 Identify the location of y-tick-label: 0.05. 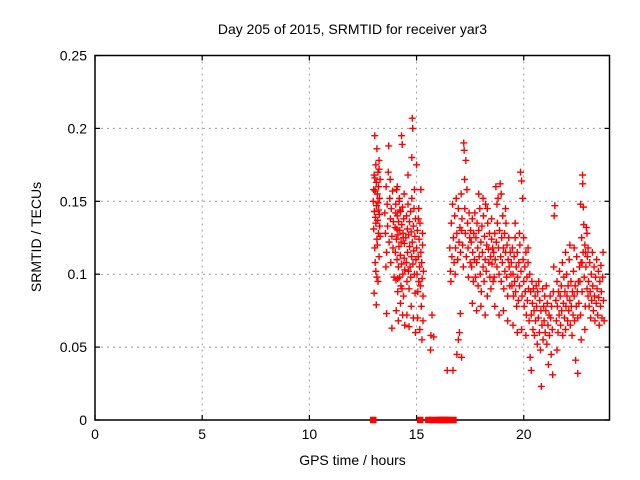
(73, 347).